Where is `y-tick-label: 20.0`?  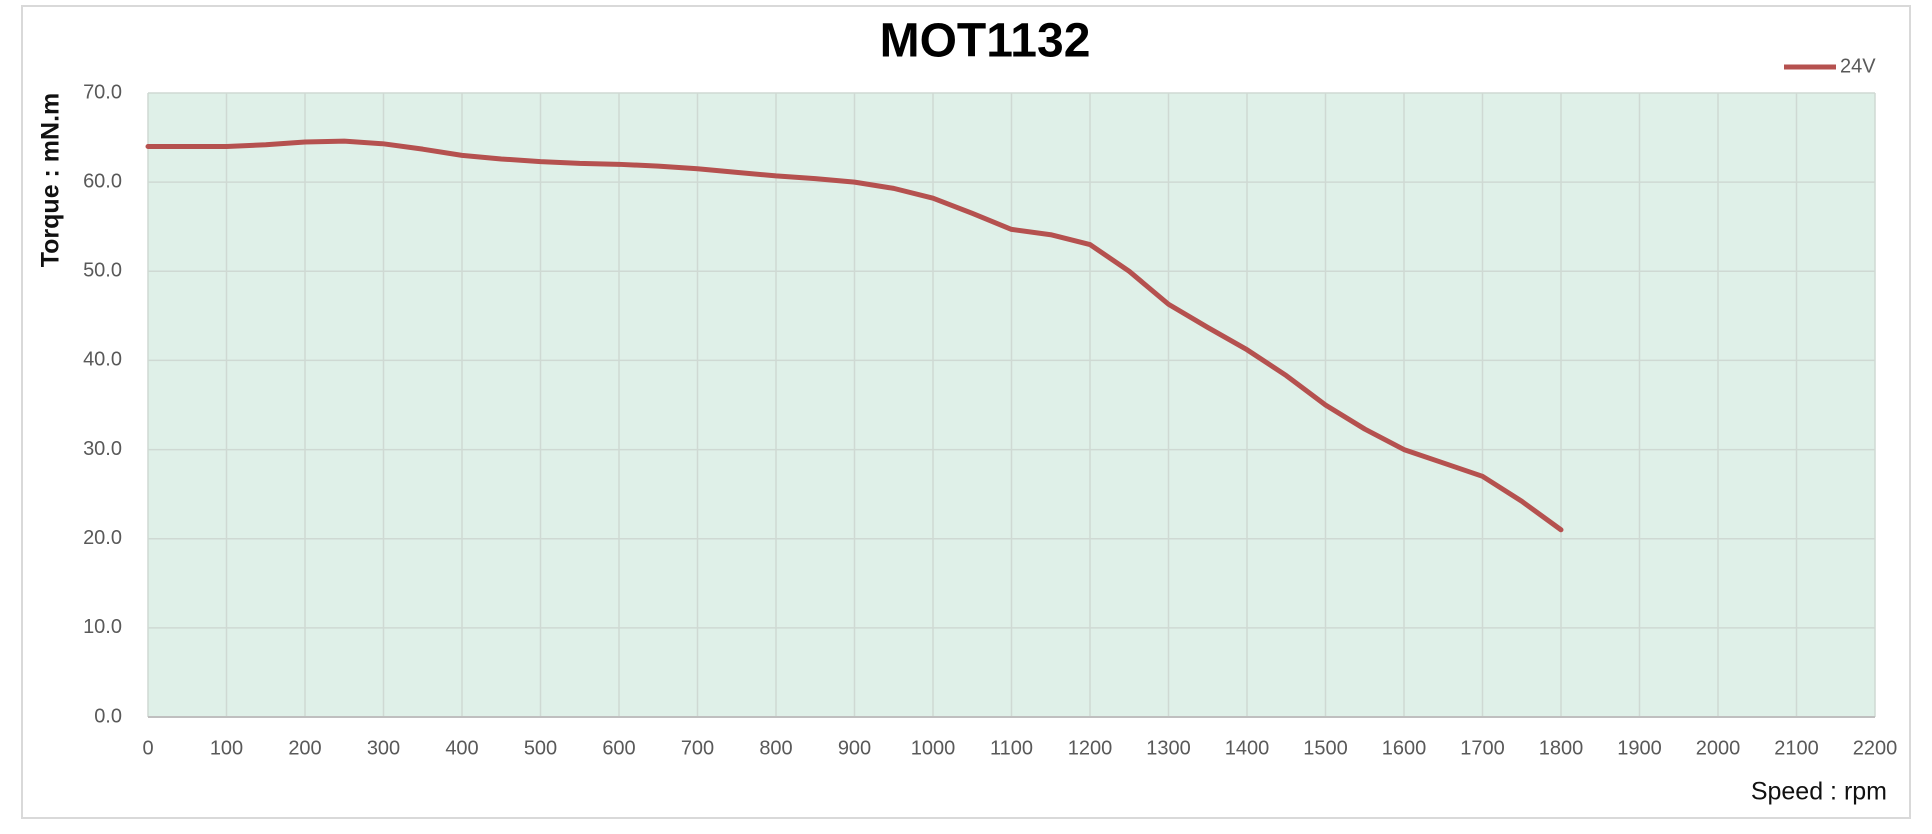 y-tick-label: 20.0 is located at coordinates (102, 538).